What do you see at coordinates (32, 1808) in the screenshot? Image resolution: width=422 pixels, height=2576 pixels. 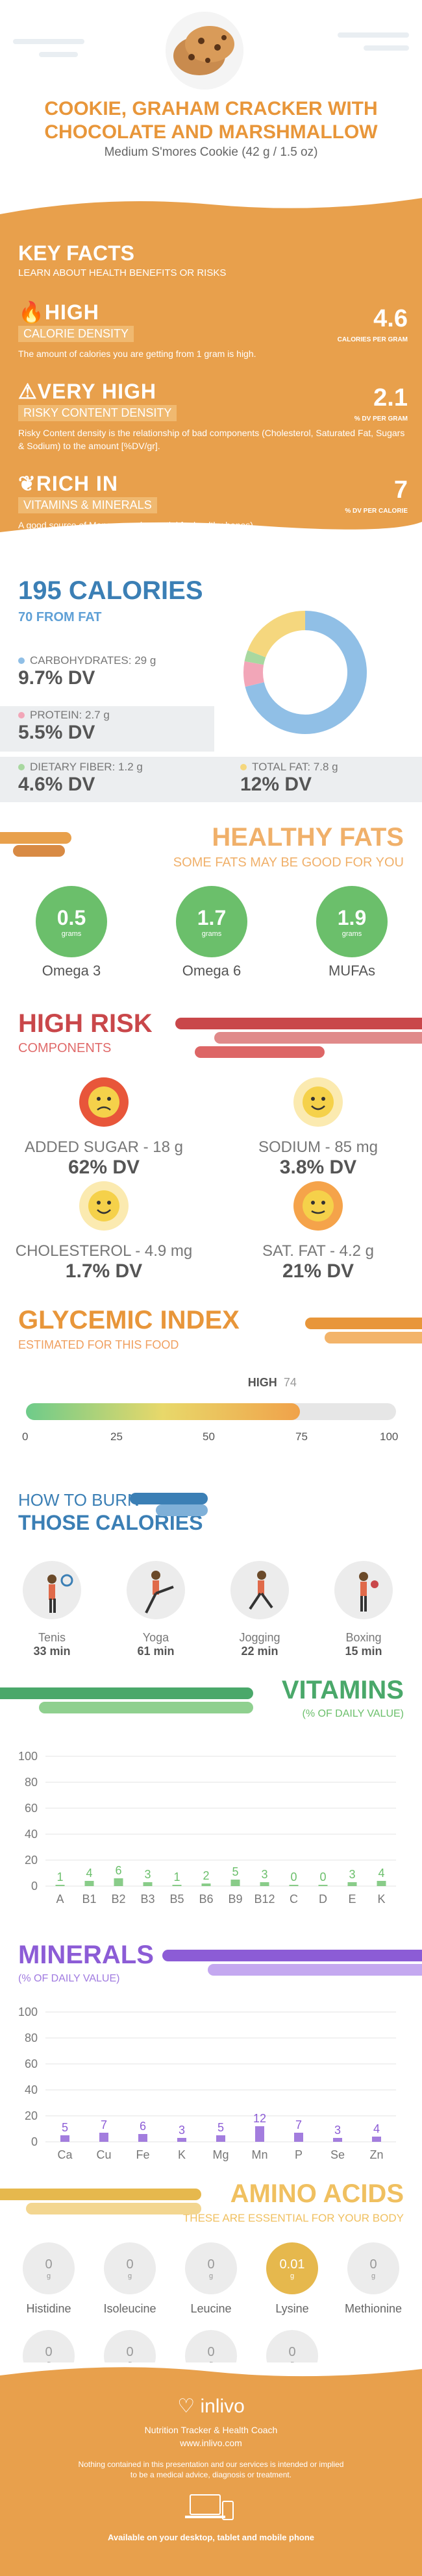 I see `y-tick-label: 60` at bounding box center [32, 1808].